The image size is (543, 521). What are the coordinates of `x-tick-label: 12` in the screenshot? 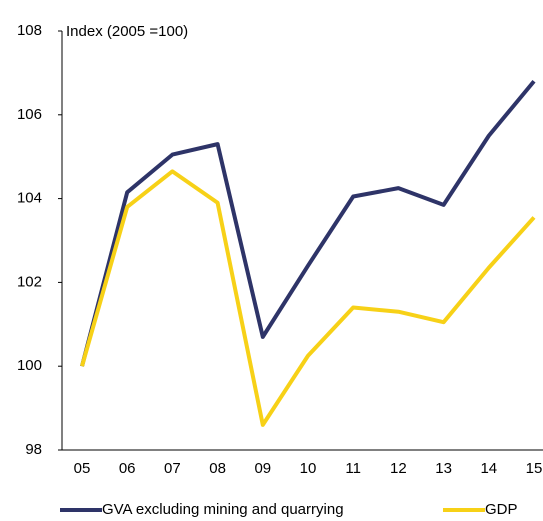 It's located at (398, 468).